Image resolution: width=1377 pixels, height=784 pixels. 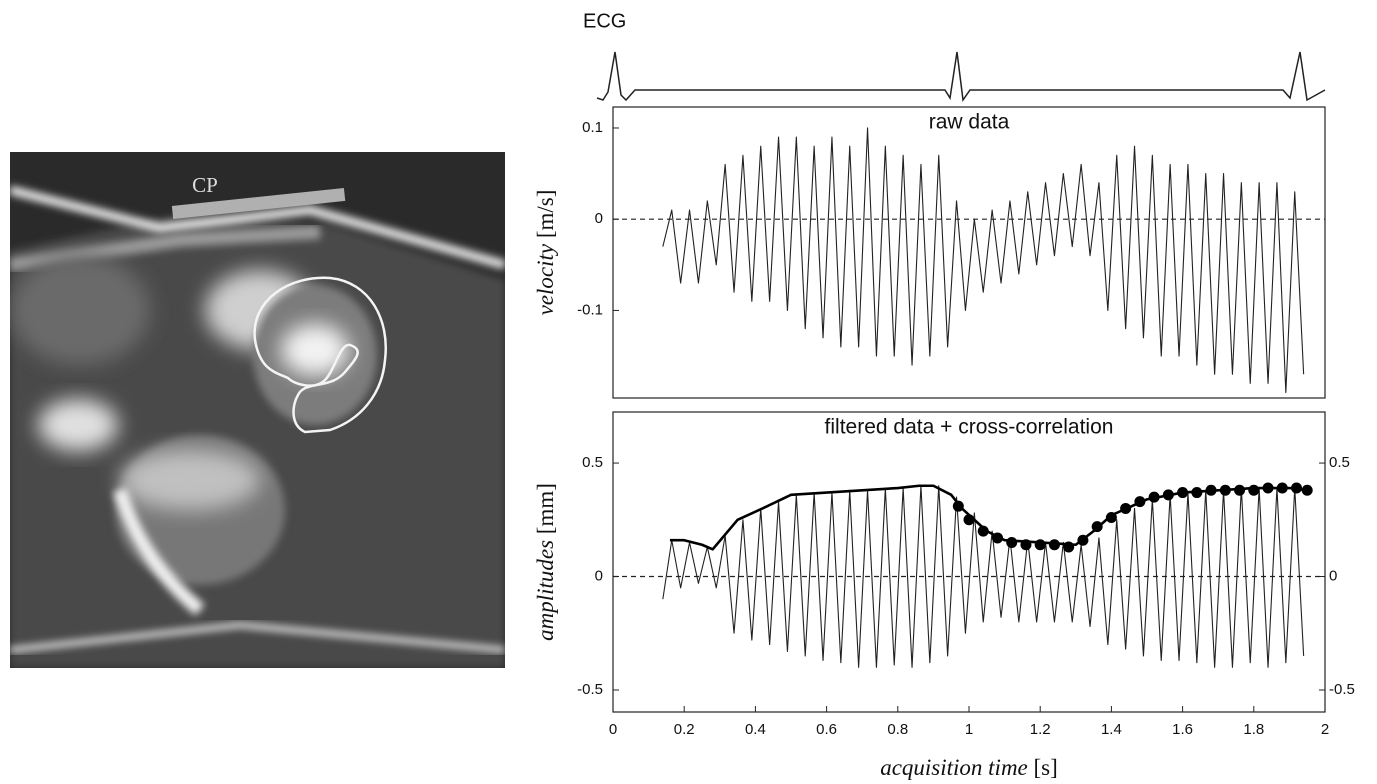 I want to click on axis-label-unit: [s], so click(x=1046, y=767).